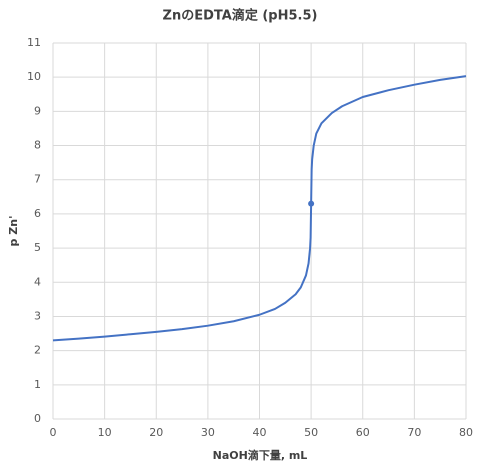 The width and height of the screenshot is (480, 473). I want to click on x-tick-label: 0, so click(53, 432).